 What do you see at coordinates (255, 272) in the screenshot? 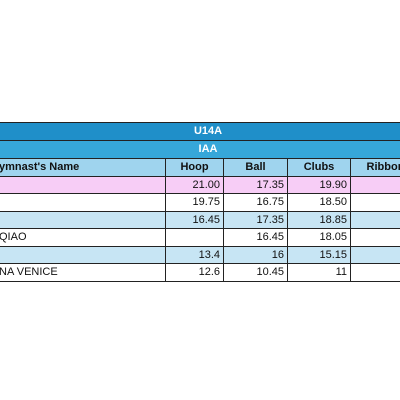
I see `score-cell: 10.45` at bounding box center [255, 272].